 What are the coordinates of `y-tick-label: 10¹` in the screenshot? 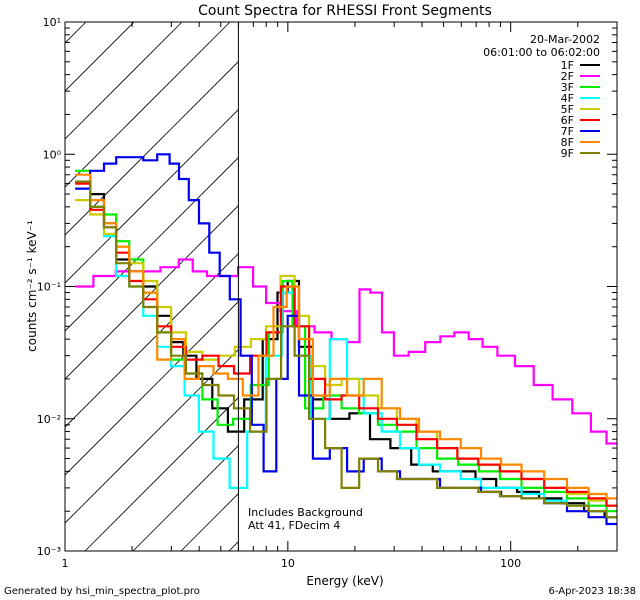 It's located at (52, 22).